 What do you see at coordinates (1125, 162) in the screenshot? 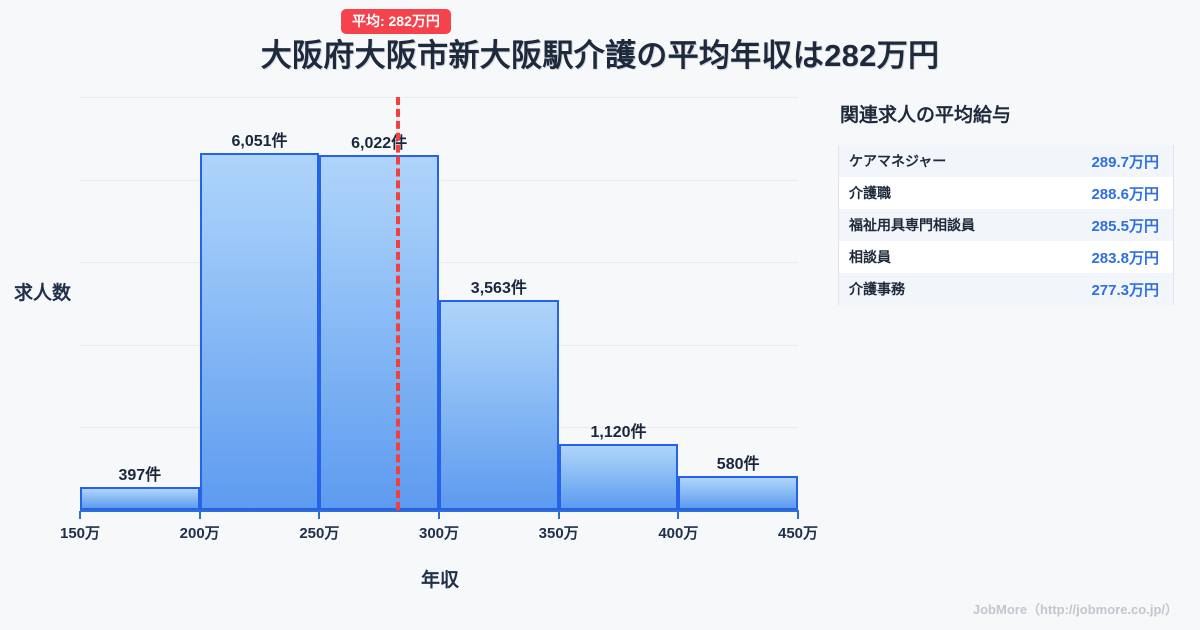
I see `salary-amount: 289.7万円` at bounding box center [1125, 162].